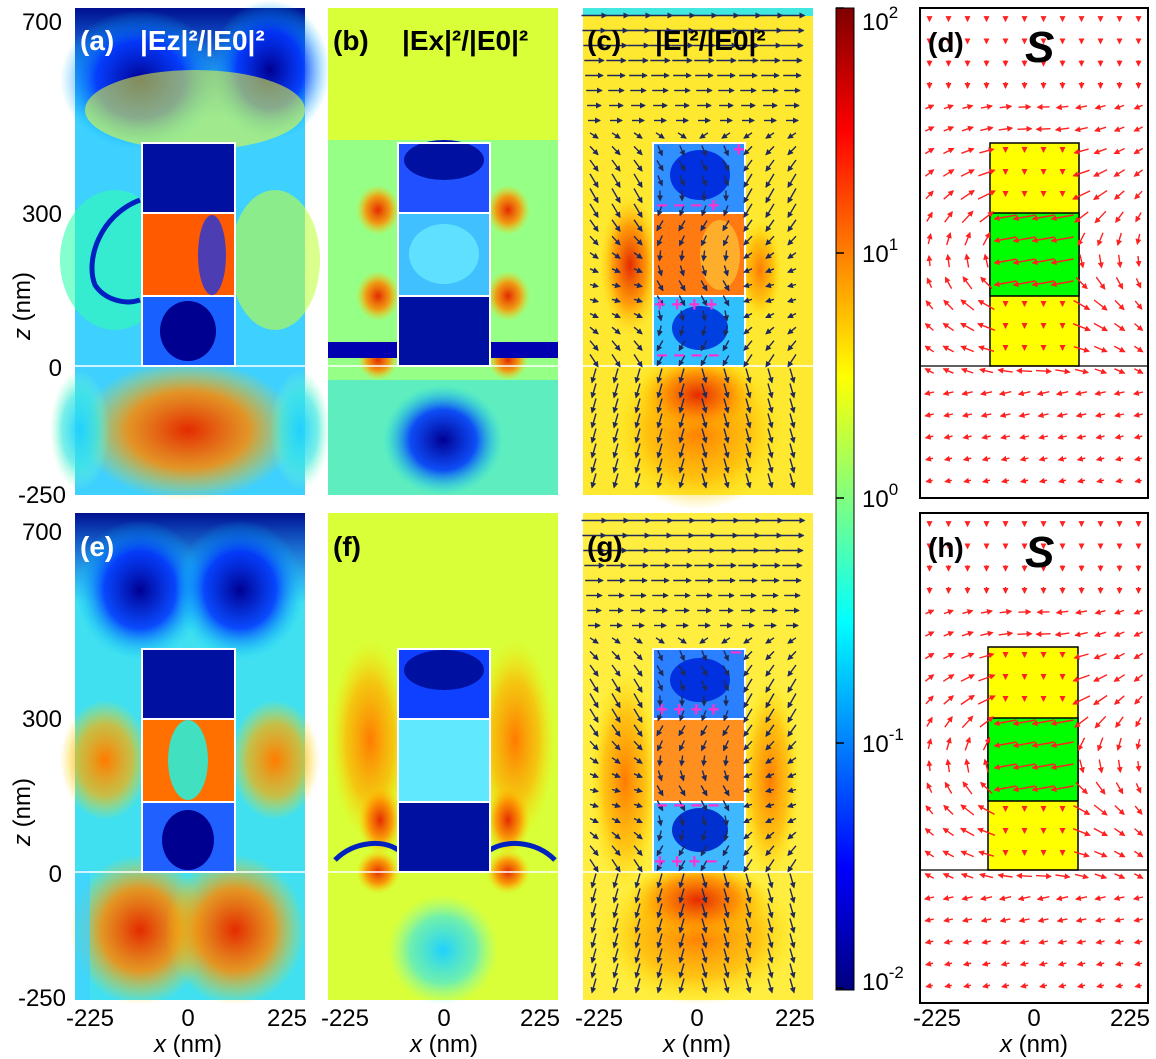 The height and width of the screenshot is (1059, 1156). Describe the element at coordinates (97, 40) in the screenshot. I see `panel-letter-a: (a)` at that location.